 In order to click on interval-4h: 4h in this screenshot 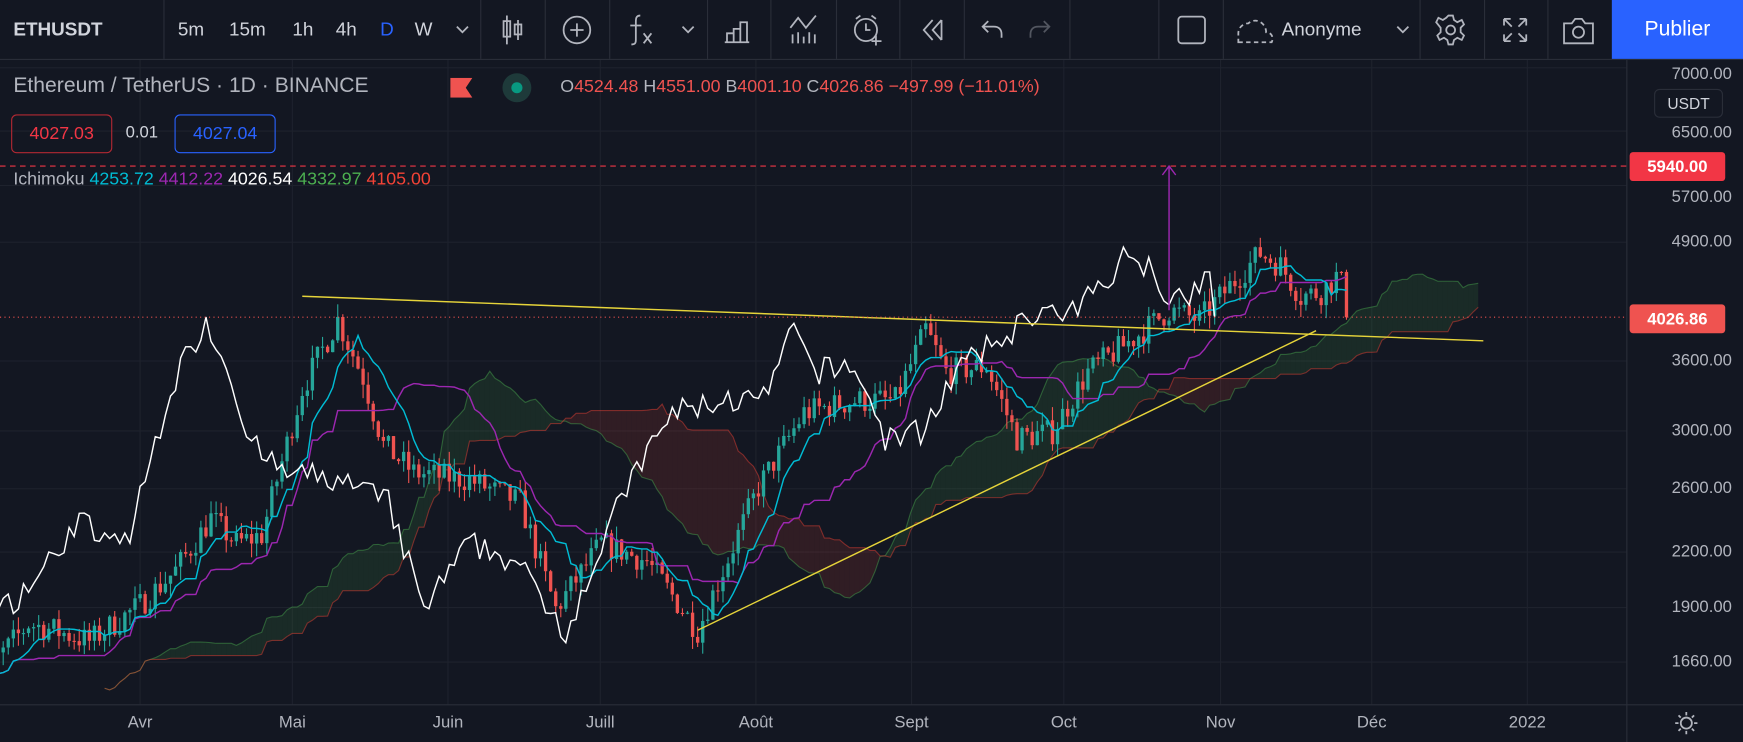, I will do `click(346, 29)`.